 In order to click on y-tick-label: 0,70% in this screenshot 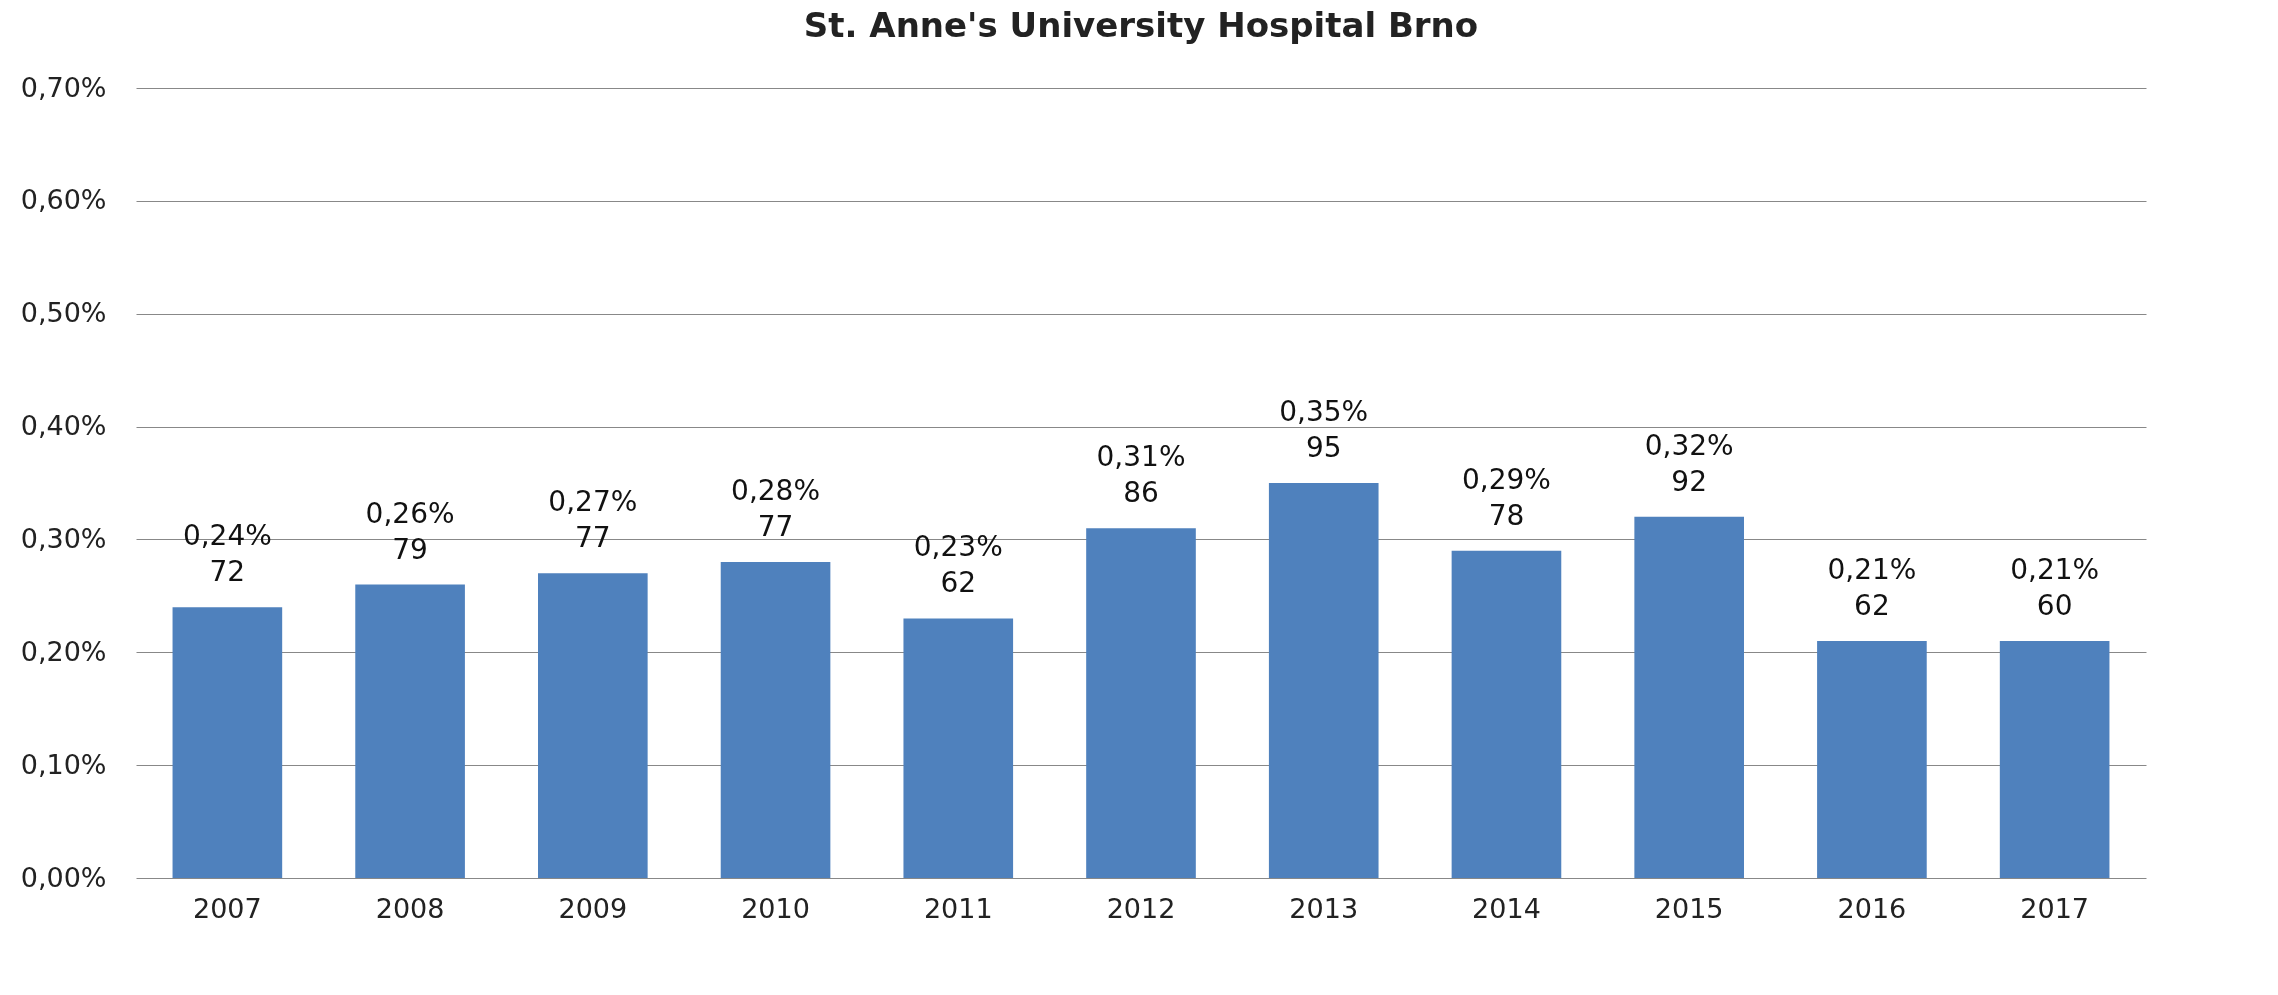, I will do `click(63, 87)`.